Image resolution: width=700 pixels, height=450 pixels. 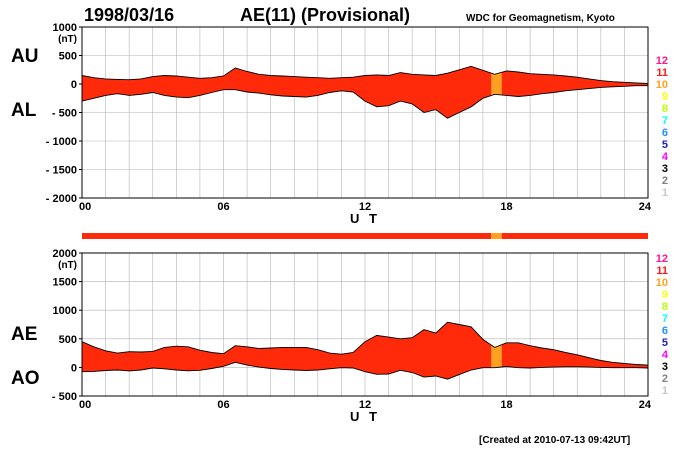 I want to click on y-tick-label: - 1000, so click(x=61, y=142).